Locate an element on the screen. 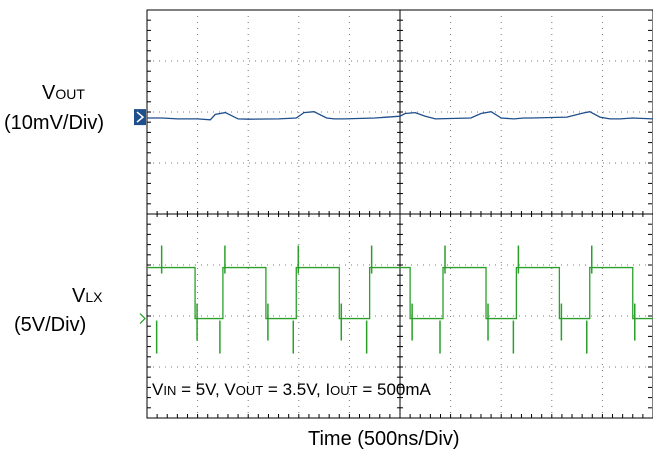  channel1-marker-arrow is located at coordinates (140, 117).